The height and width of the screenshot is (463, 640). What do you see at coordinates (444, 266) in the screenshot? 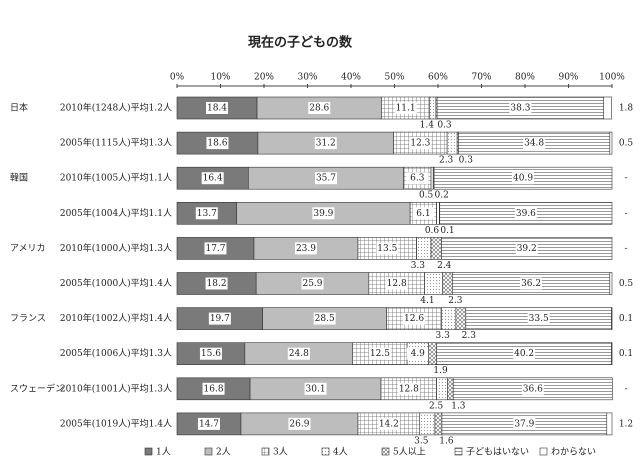
I see `value-label: 2.4` at bounding box center [444, 266].